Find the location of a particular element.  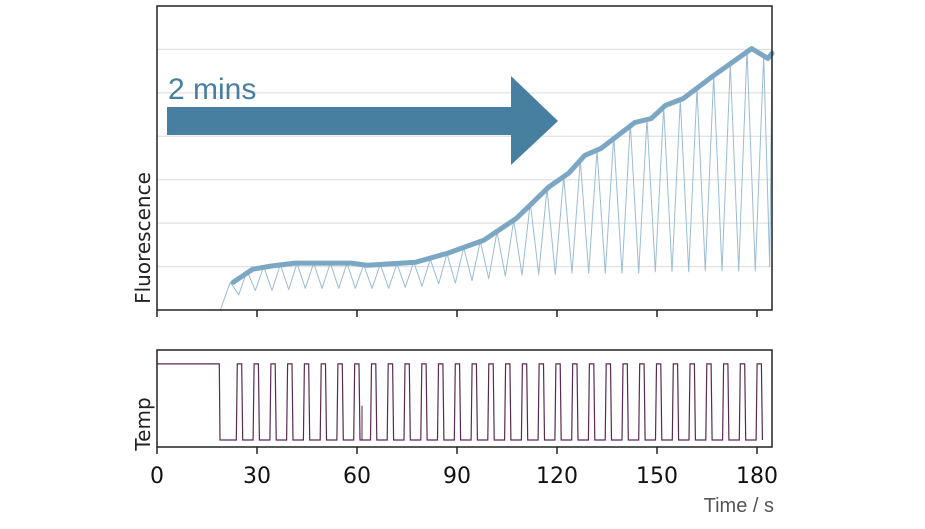

arrow-head is located at coordinates (534, 120).